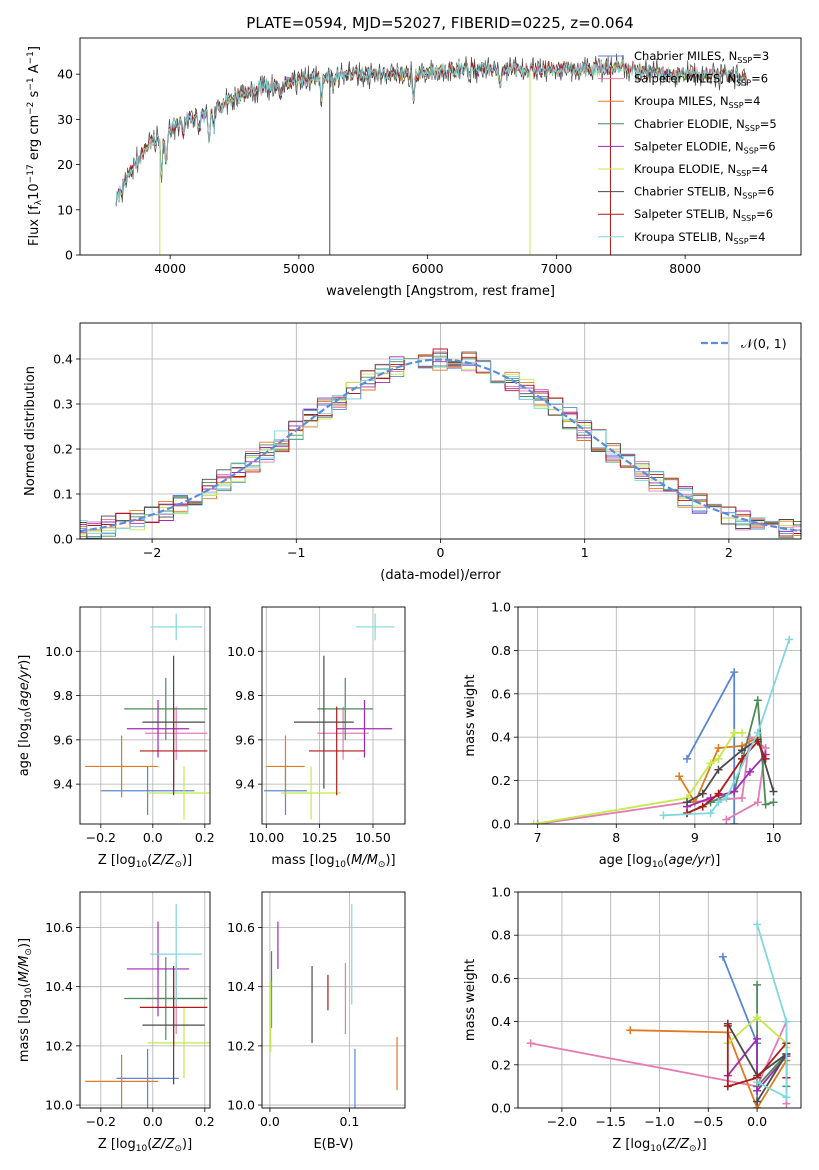 The image size is (819, 1170). Describe the element at coordinates (701, 57) in the screenshot. I see `legend-label: Chabrier MILES, NSSP=3` at that location.